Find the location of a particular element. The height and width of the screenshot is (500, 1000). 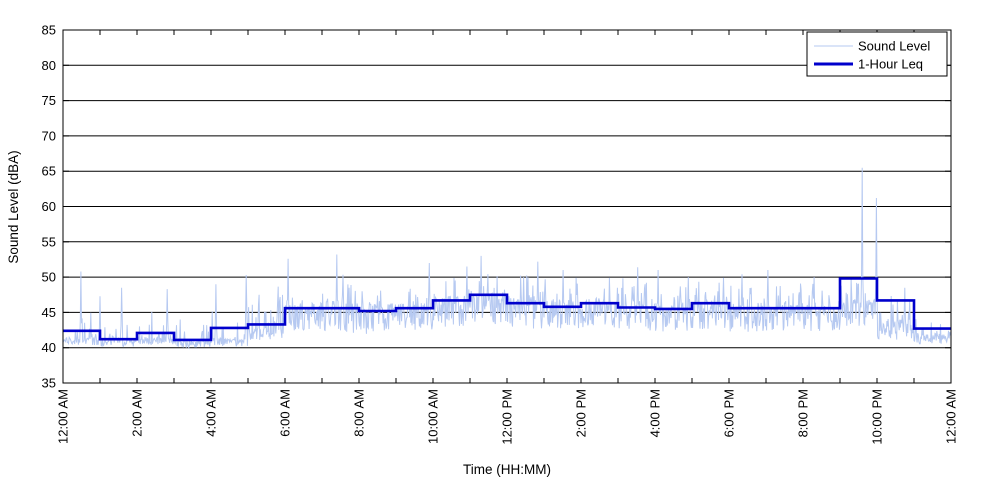

x-axis-label: Time (HH:MM) is located at coordinates (507, 469).